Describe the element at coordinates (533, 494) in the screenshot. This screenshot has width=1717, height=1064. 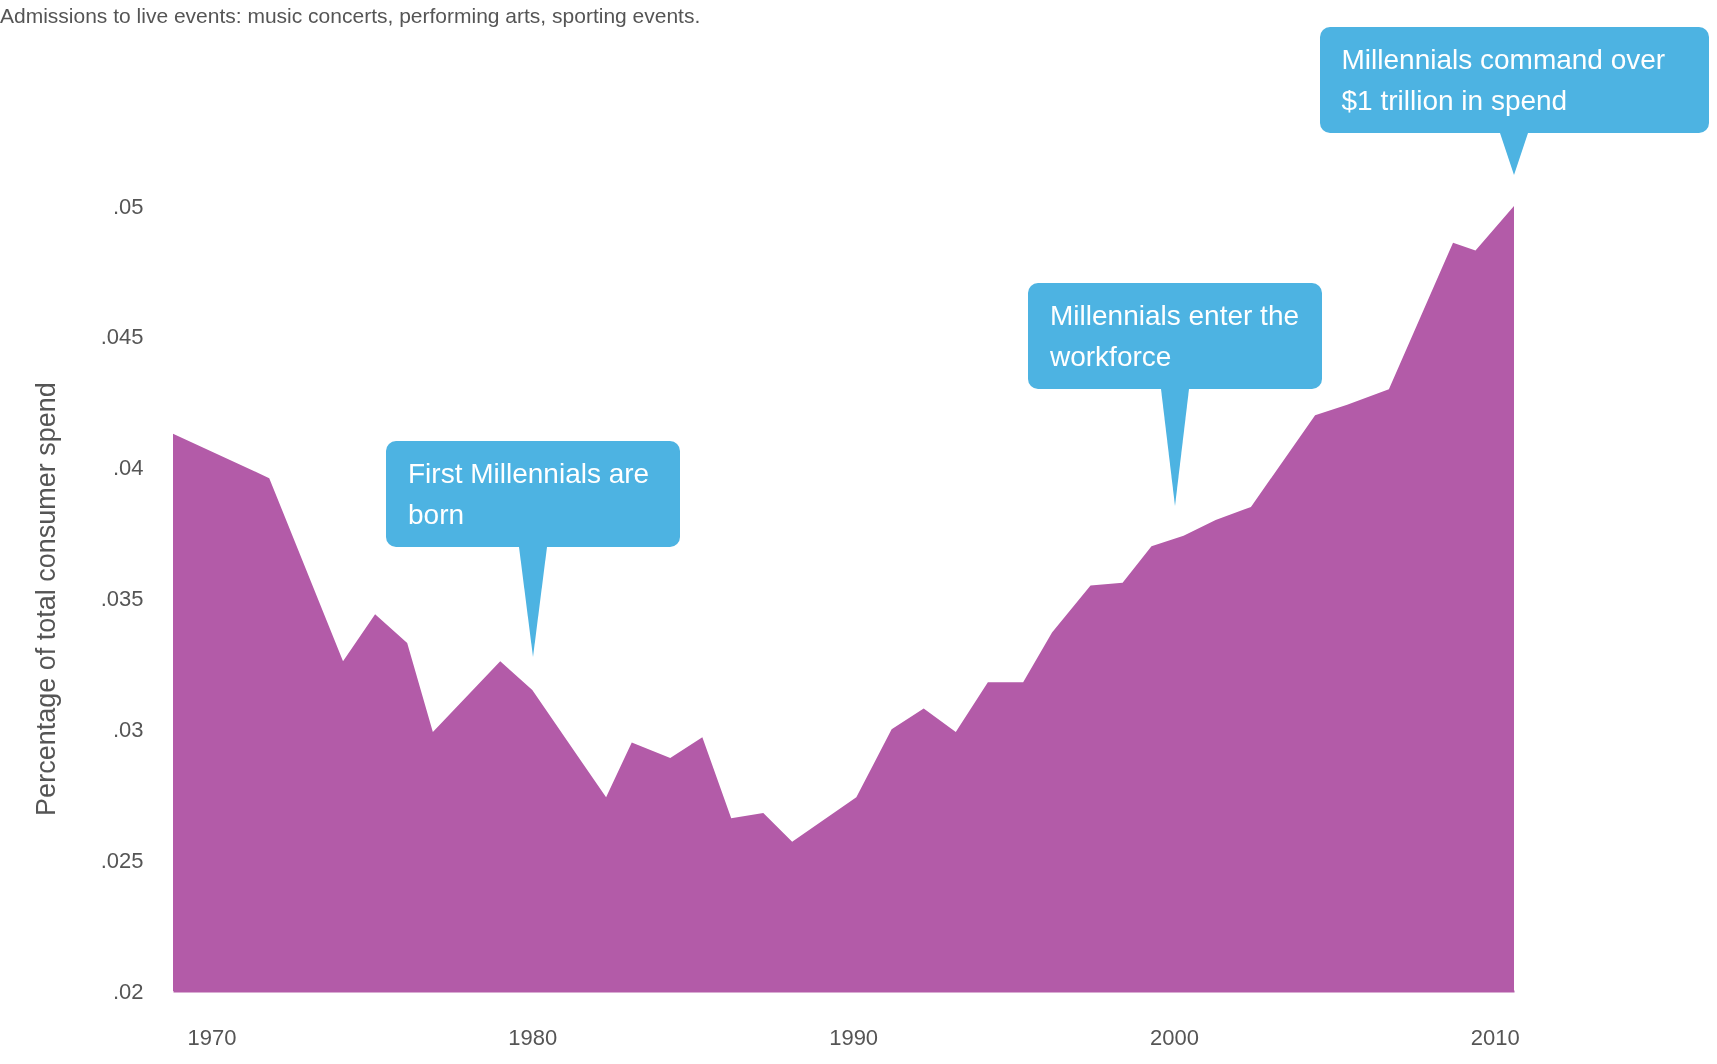
I see `annotation: First Millennials are born` at that location.